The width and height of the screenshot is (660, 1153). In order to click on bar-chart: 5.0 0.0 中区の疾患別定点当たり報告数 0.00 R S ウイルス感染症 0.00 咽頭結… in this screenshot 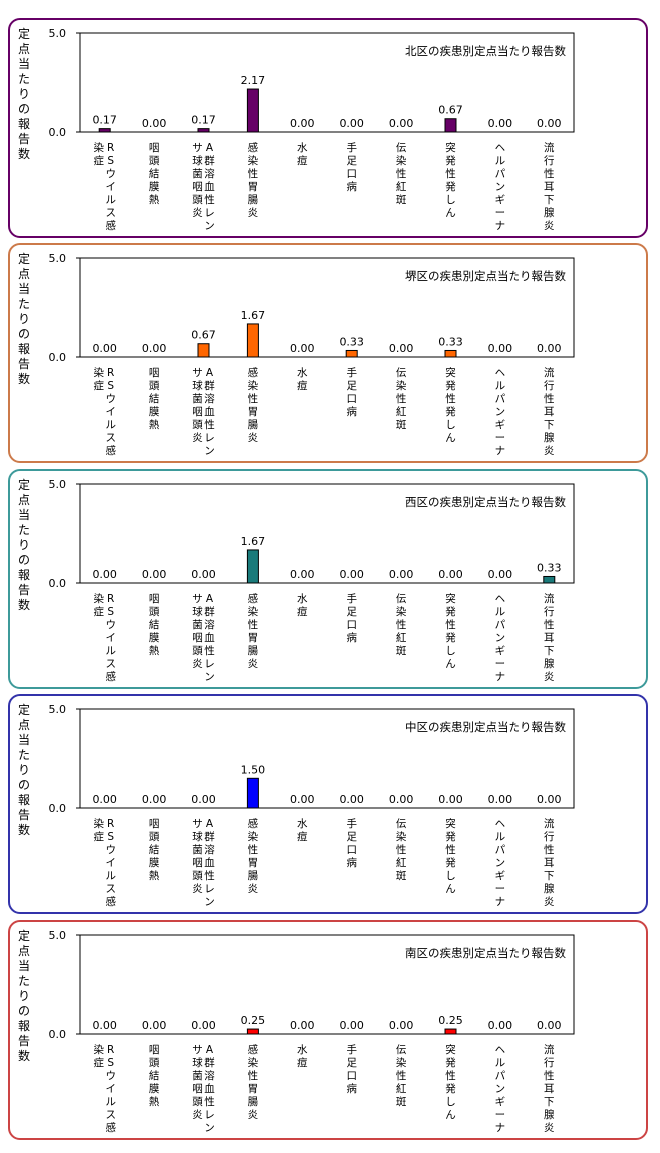, I will do `click(312, 805)`.